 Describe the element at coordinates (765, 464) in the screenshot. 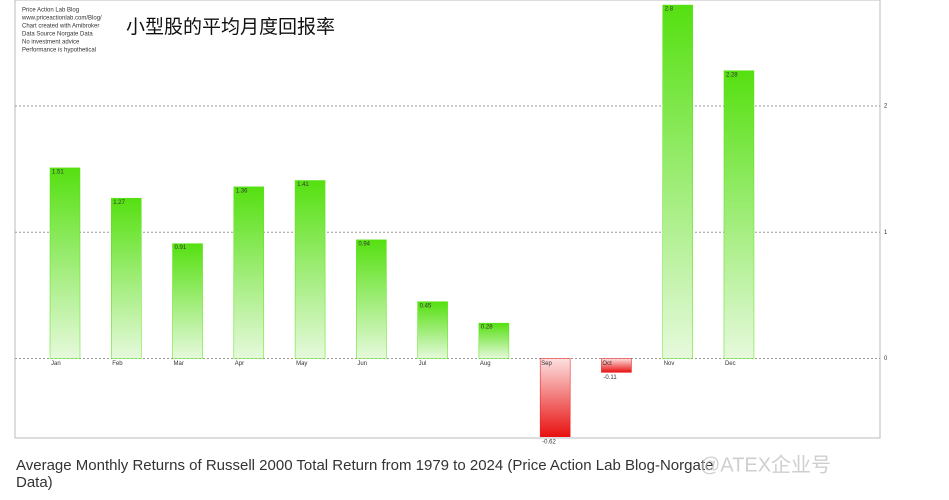

I see `watermark: @ATEX企业号` at that location.